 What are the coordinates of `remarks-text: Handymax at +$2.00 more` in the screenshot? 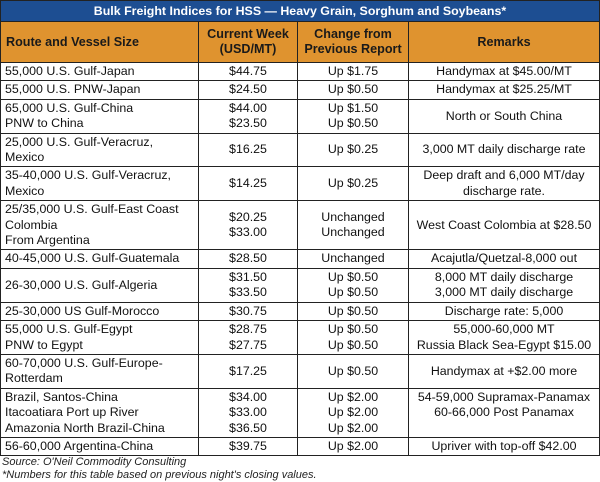 It's located at (504, 370).